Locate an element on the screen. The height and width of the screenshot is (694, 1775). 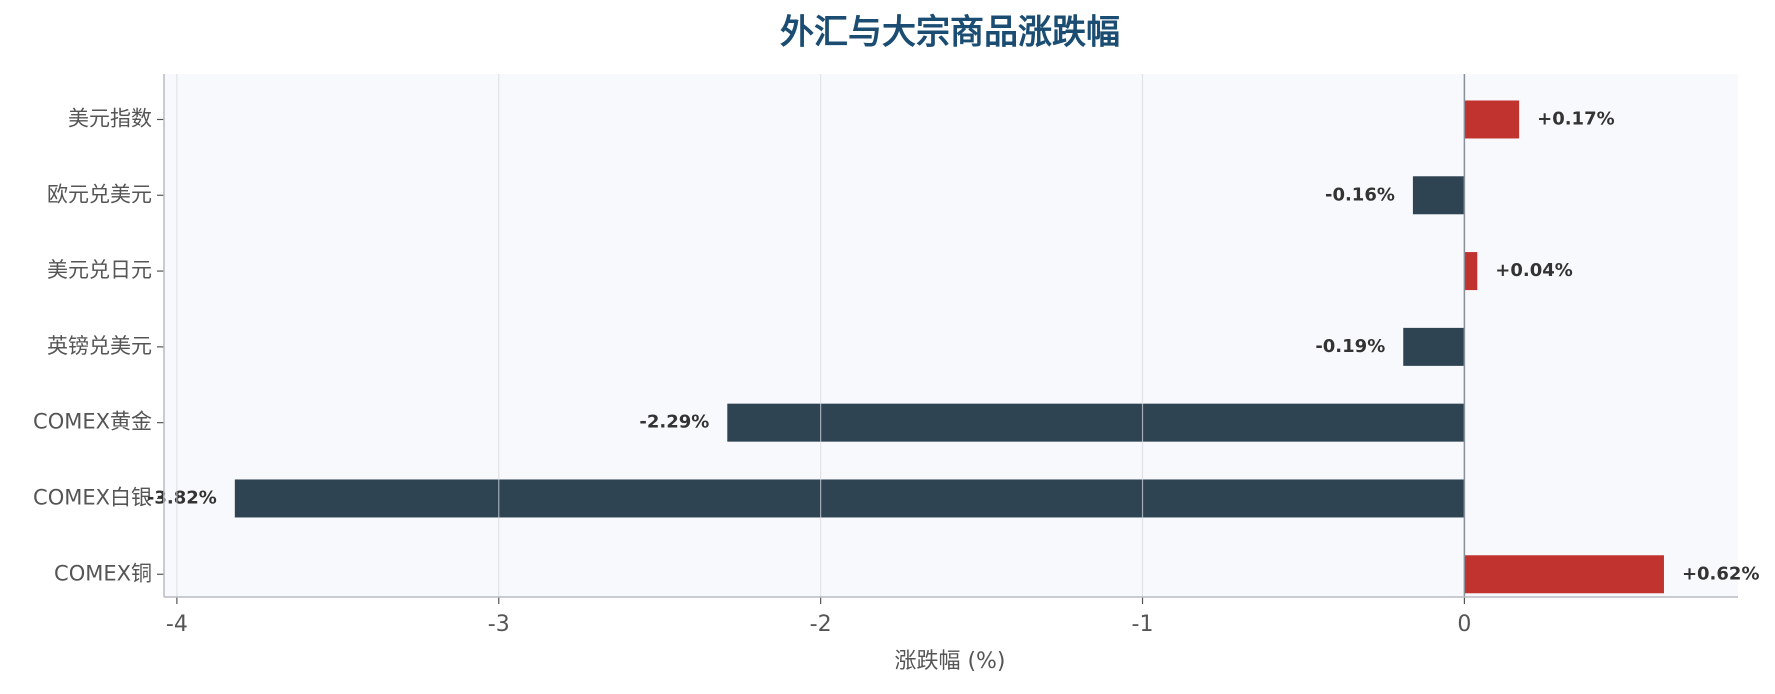
y-tick-label: COMEX白银 is located at coordinates (92, 497).